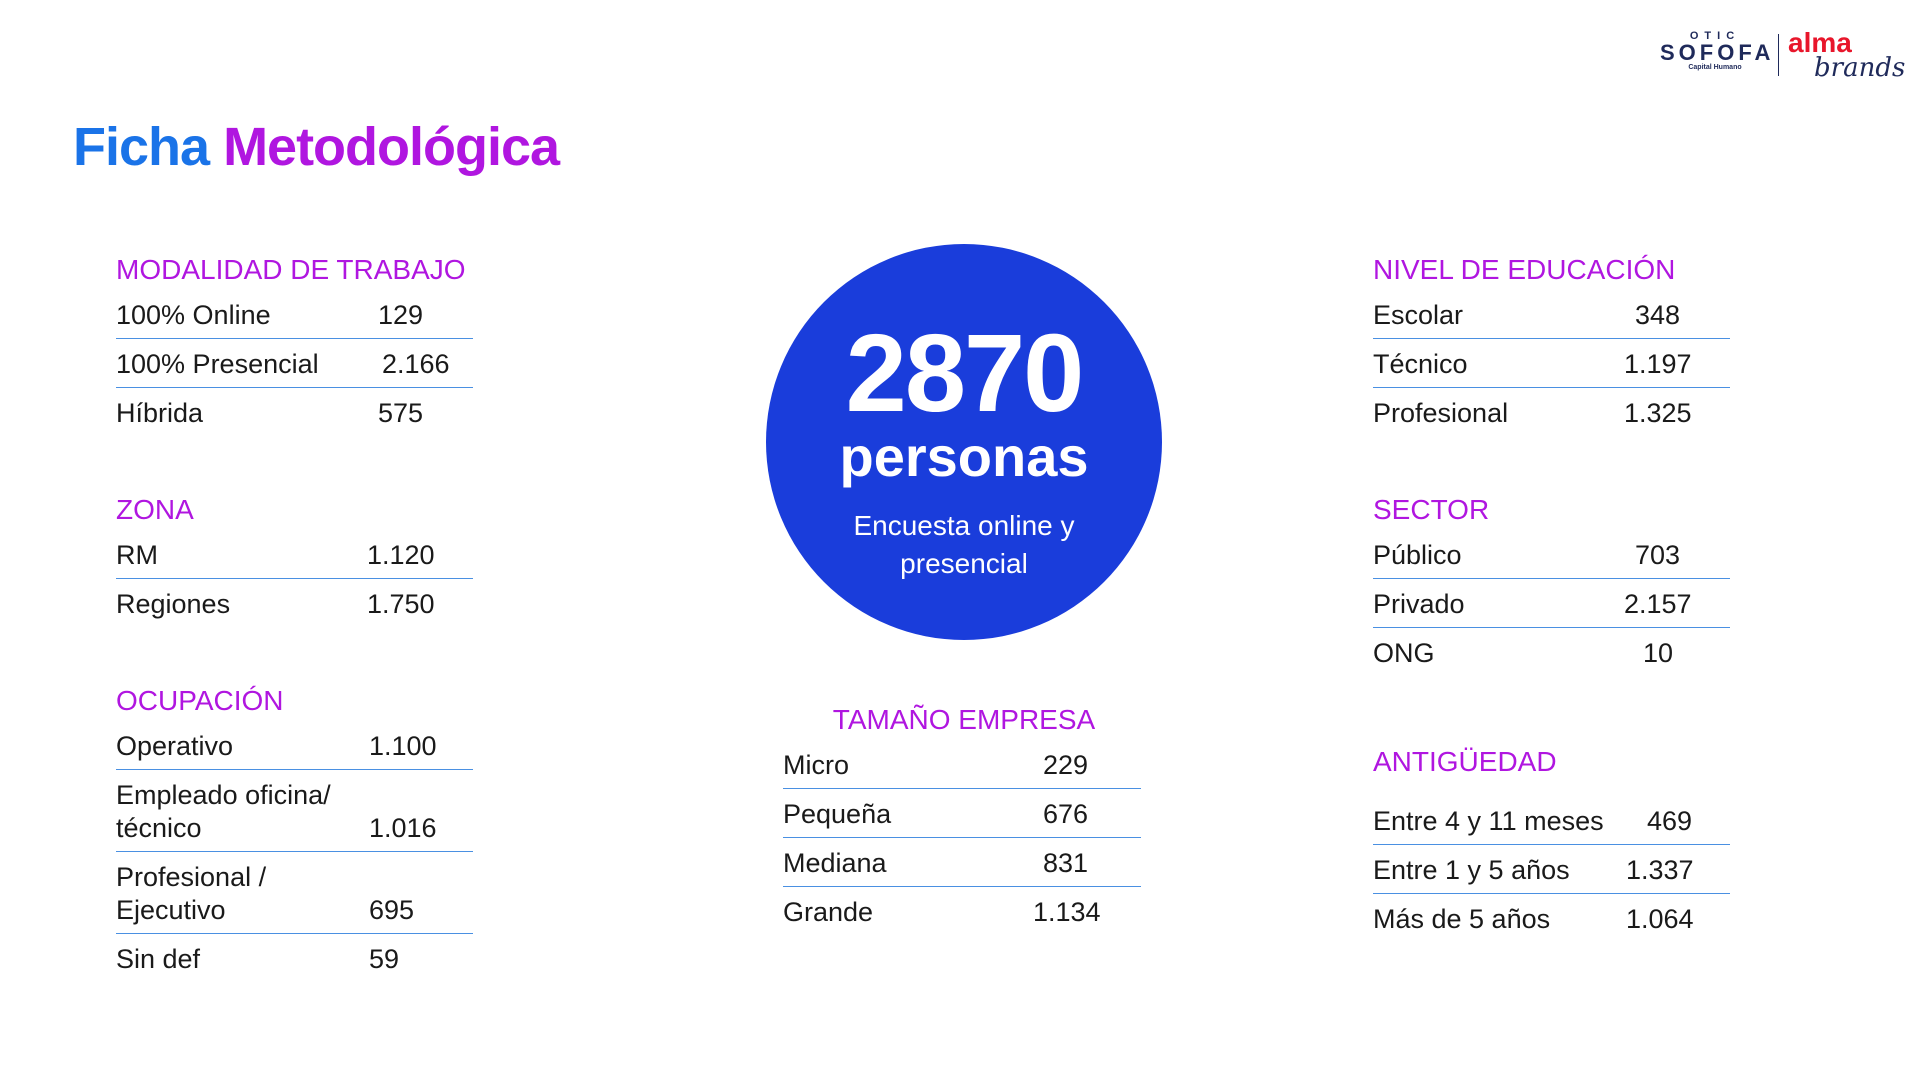 The image size is (1920, 1080). I want to click on data-table: Público 703 Privado 2.157 ONG 10, so click(1551, 603).